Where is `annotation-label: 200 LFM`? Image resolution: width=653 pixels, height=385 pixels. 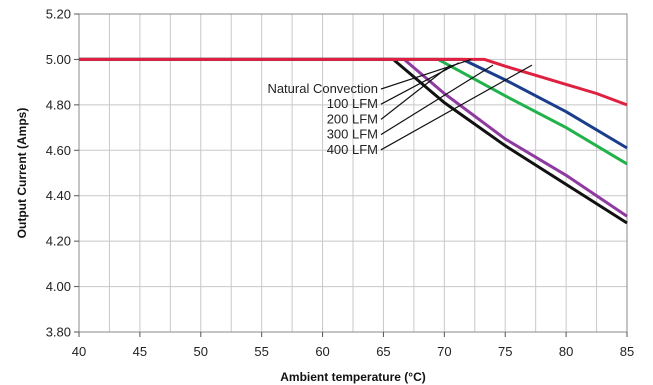
annotation-label: 200 LFM is located at coordinates (352, 118).